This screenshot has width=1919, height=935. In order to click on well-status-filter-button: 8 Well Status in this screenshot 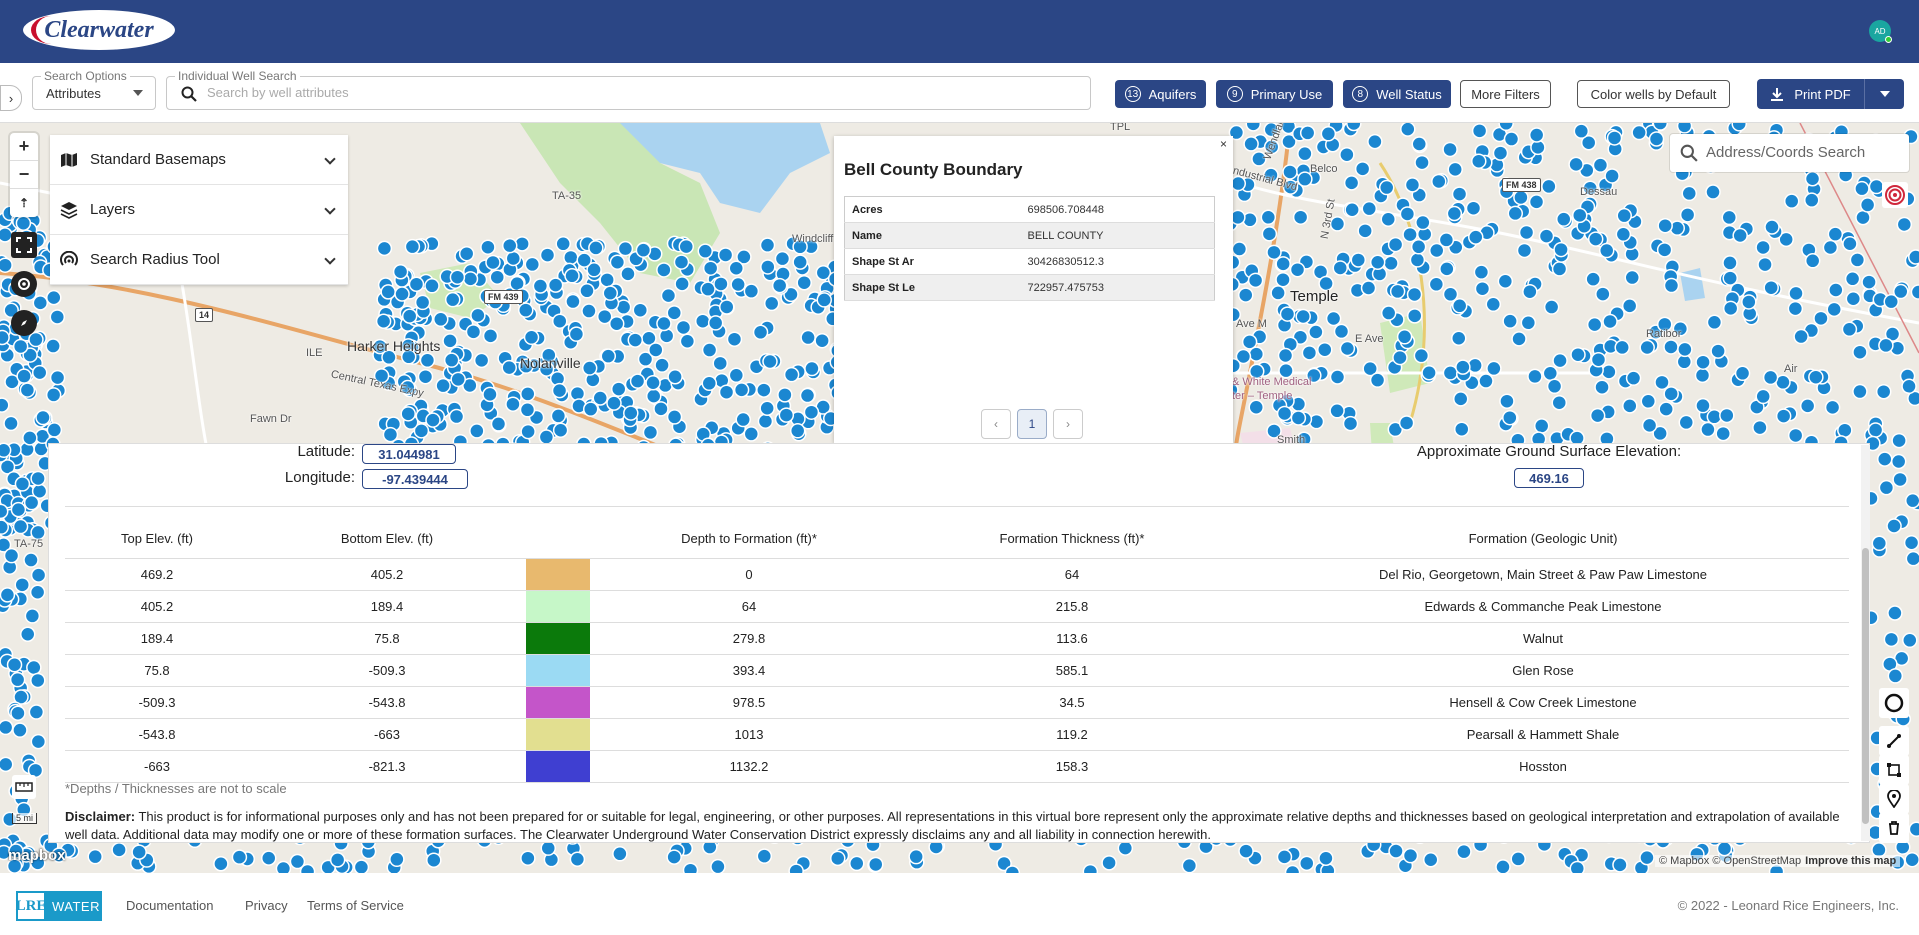, I will do `click(1397, 94)`.